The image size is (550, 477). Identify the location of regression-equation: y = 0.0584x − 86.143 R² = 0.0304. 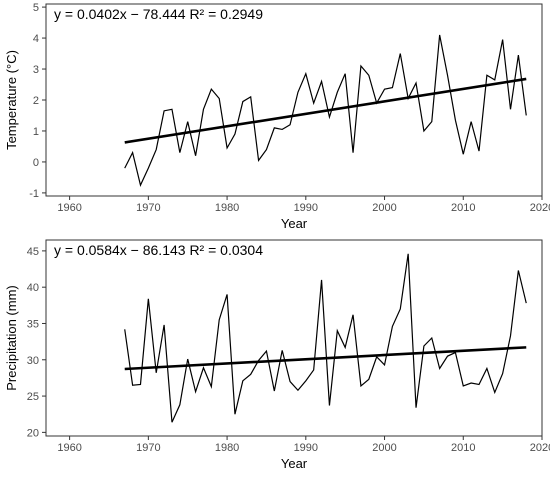
(158, 250).